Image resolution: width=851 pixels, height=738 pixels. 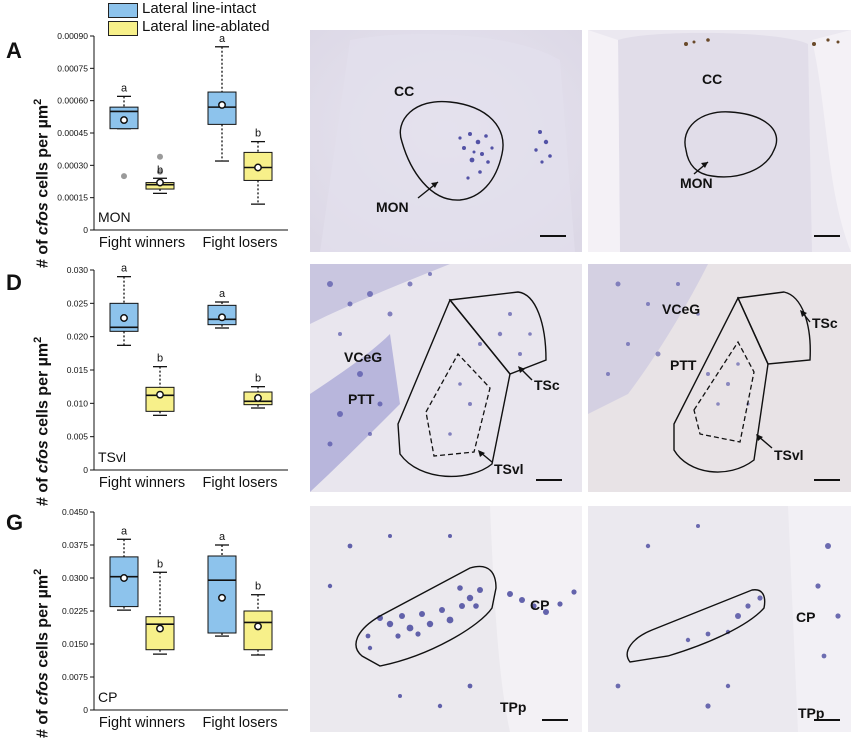 What do you see at coordinates (206, 26) in the screenshot?
I see `legend-ablated-label: Lateral line-ablated` at bounding box center [206, 26].